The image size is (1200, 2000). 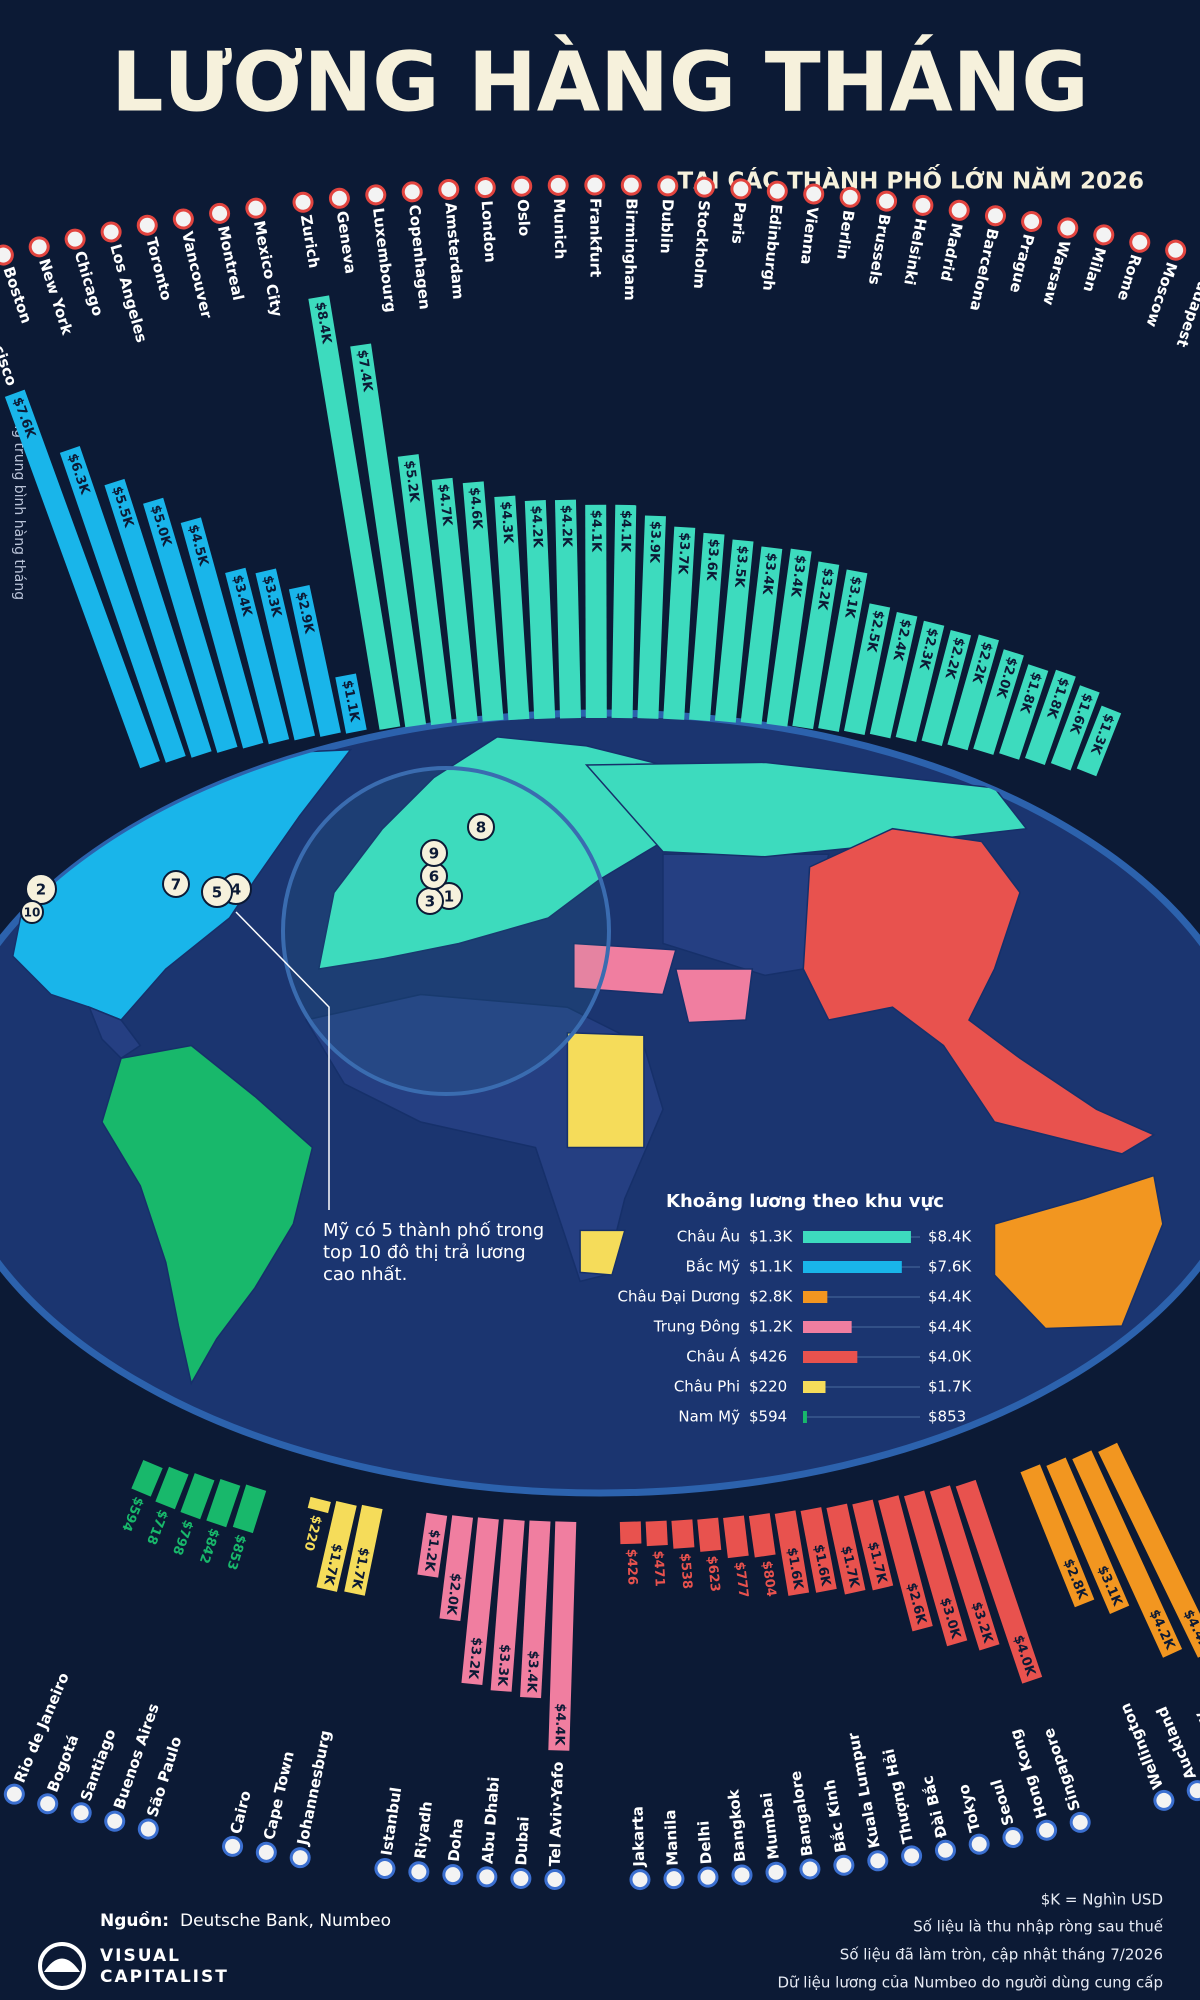 I want to click on city-label: Doha, so click(x=456, y=1839).